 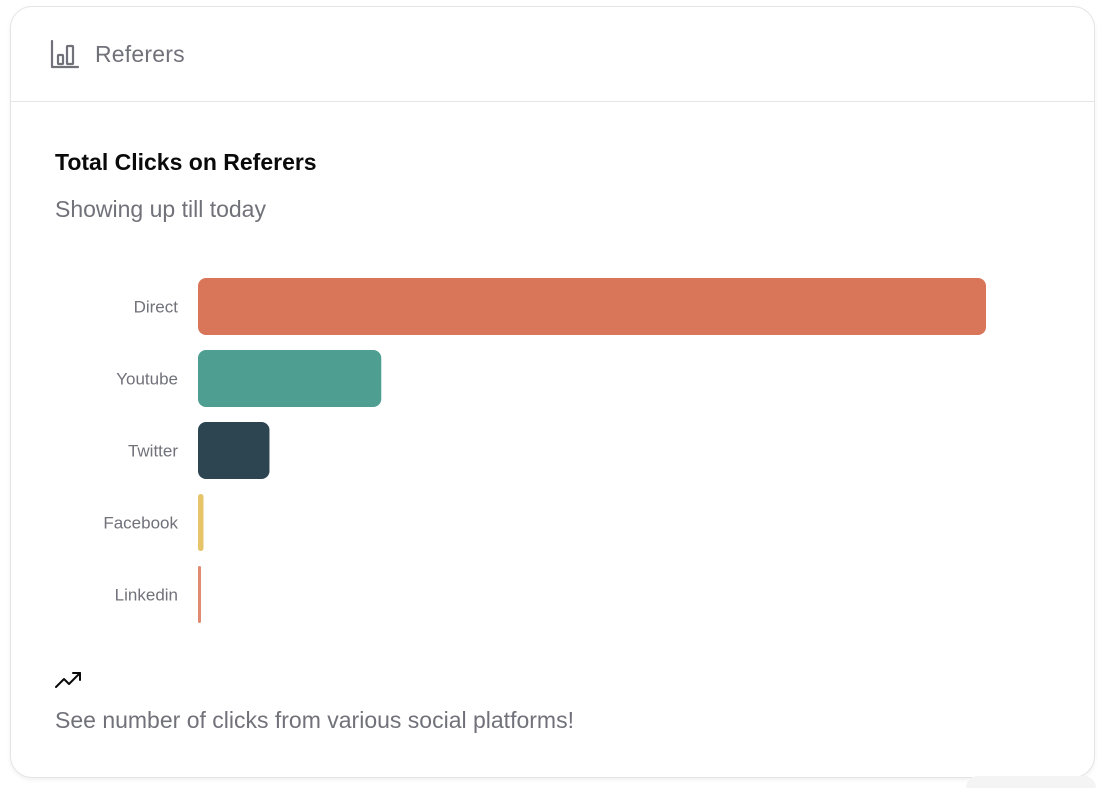 I want to click on card-header: Referers, so click(x=552, y=54).